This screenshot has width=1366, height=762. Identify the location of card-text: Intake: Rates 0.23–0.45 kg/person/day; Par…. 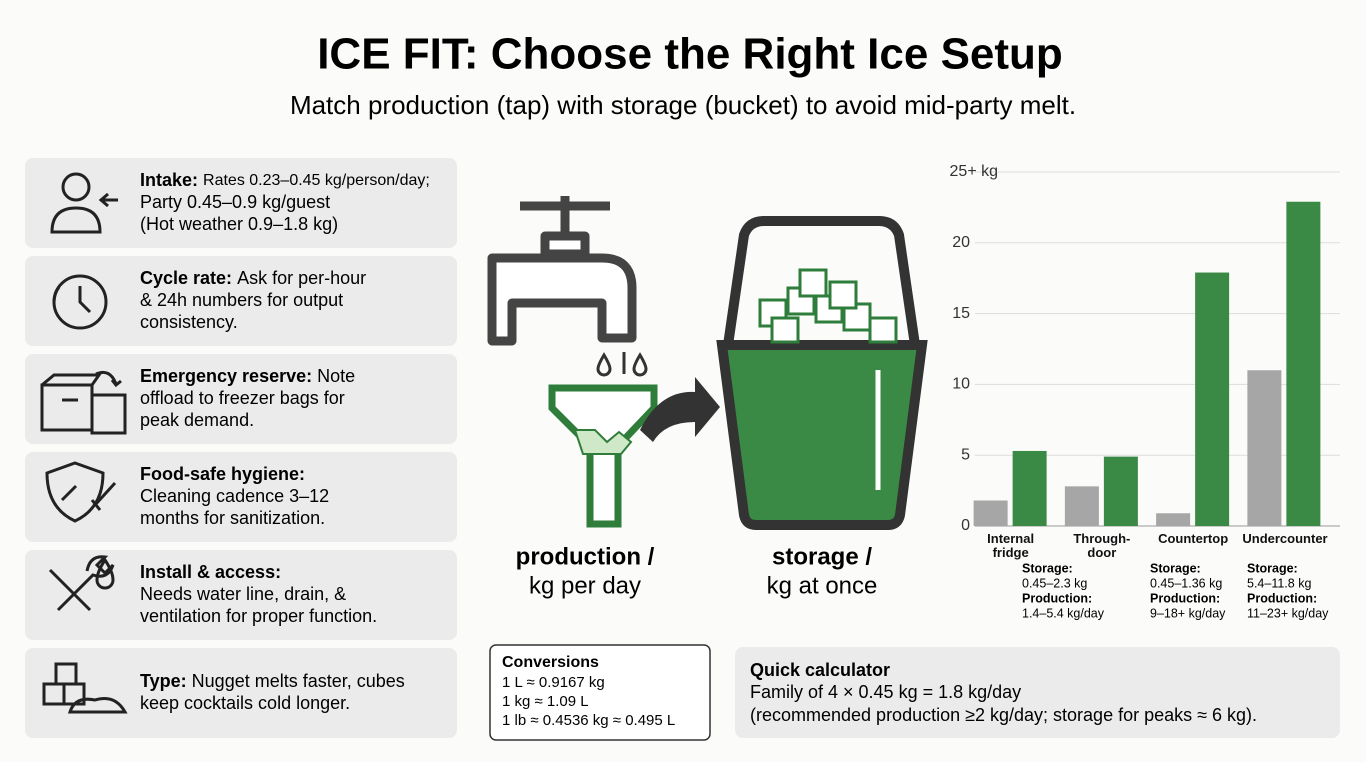
(285, 202).